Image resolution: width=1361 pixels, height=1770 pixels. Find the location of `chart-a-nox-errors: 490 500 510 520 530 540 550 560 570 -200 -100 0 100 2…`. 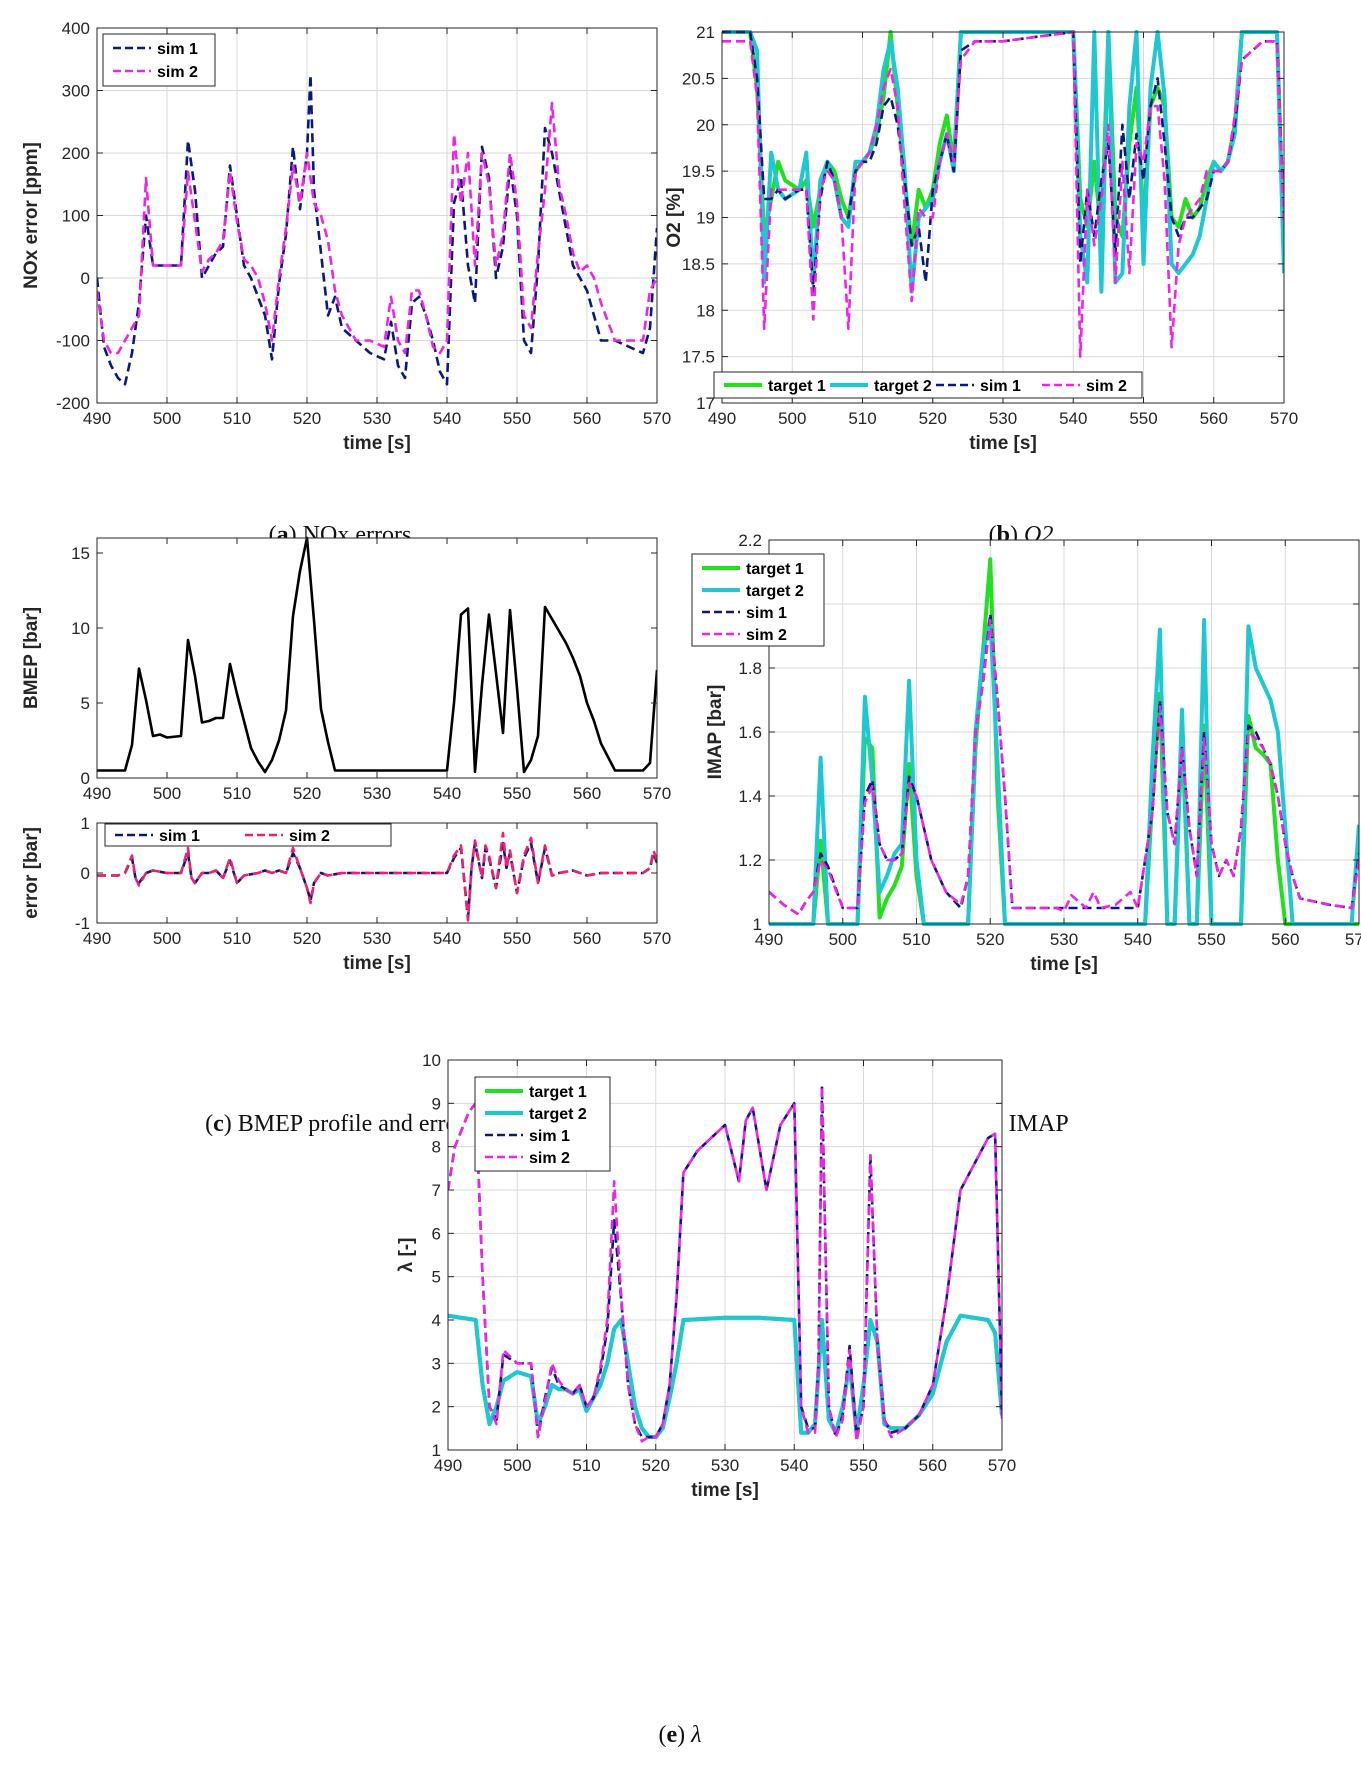

chart-a-nox-errors: 490 500 510 520 530 540 550 560 570 -200 -100 0 100 2… is located at coordinates (340, 235).